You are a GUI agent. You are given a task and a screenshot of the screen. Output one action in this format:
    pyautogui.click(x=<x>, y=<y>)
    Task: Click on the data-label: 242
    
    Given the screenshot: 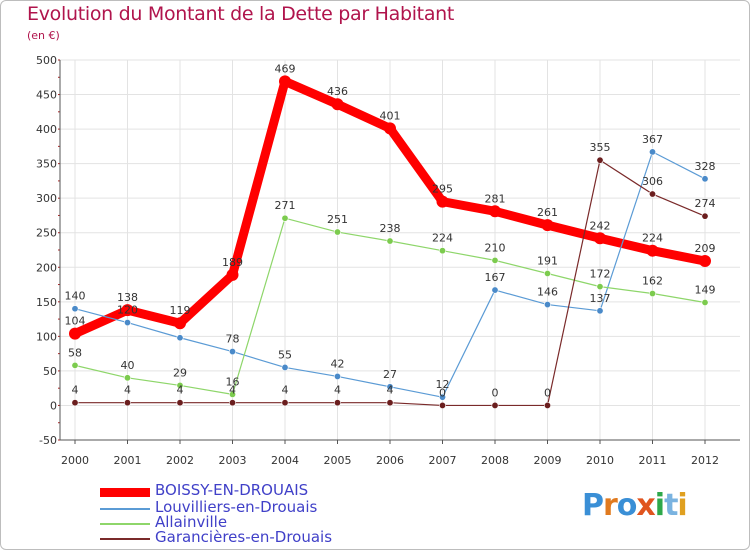 What is the action you would take?
    pyautogui.click(x=600, y=225)
    